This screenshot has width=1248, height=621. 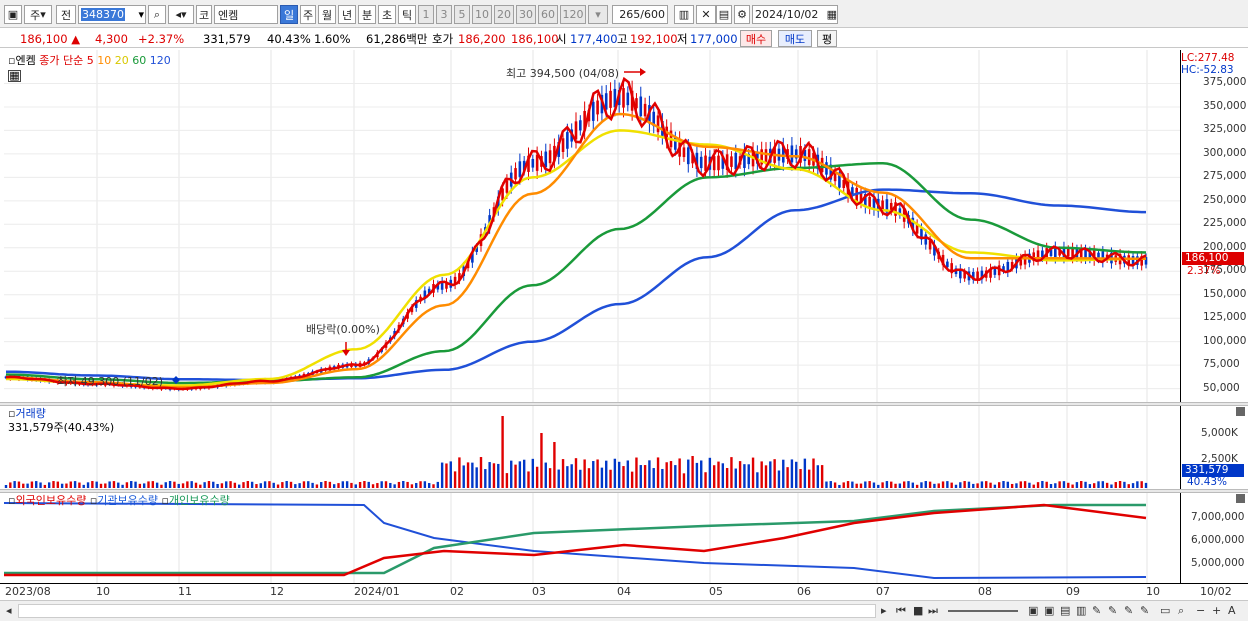 I want to click on tab-year: 년, so click(x=347, y=14).